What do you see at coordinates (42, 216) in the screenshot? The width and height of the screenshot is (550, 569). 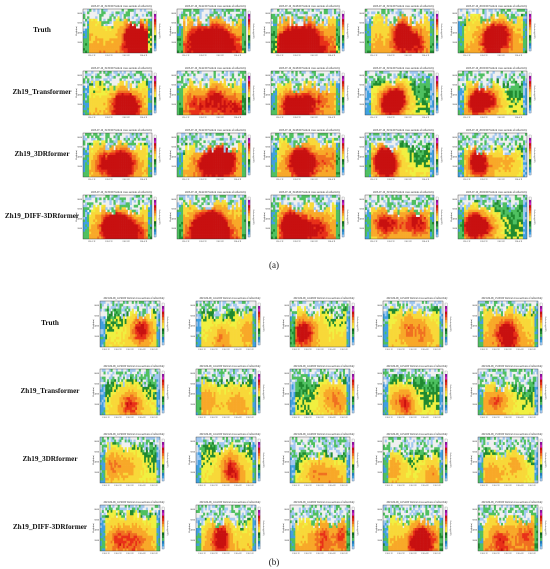 I see `row-label: Zh19_DIFF-3DRformer` at bounding box center [42, 216].